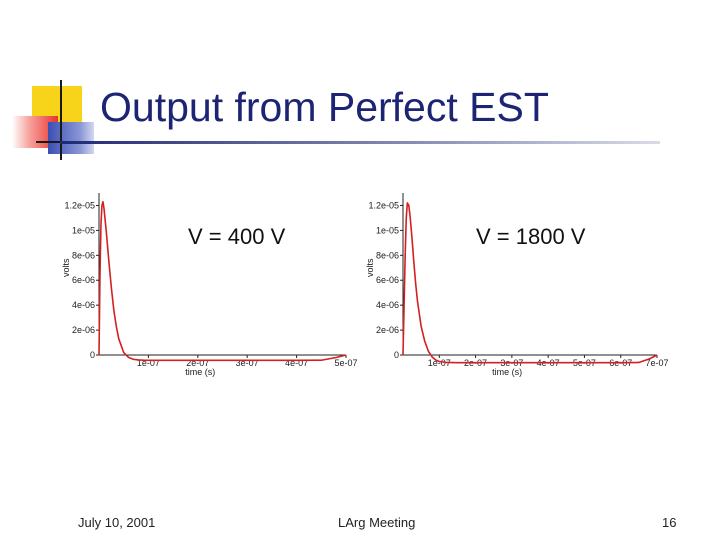  Describe the element at coordinates (237, 236) in the screenshot. I see `plot-400v-label: V = 400 V` at that location.